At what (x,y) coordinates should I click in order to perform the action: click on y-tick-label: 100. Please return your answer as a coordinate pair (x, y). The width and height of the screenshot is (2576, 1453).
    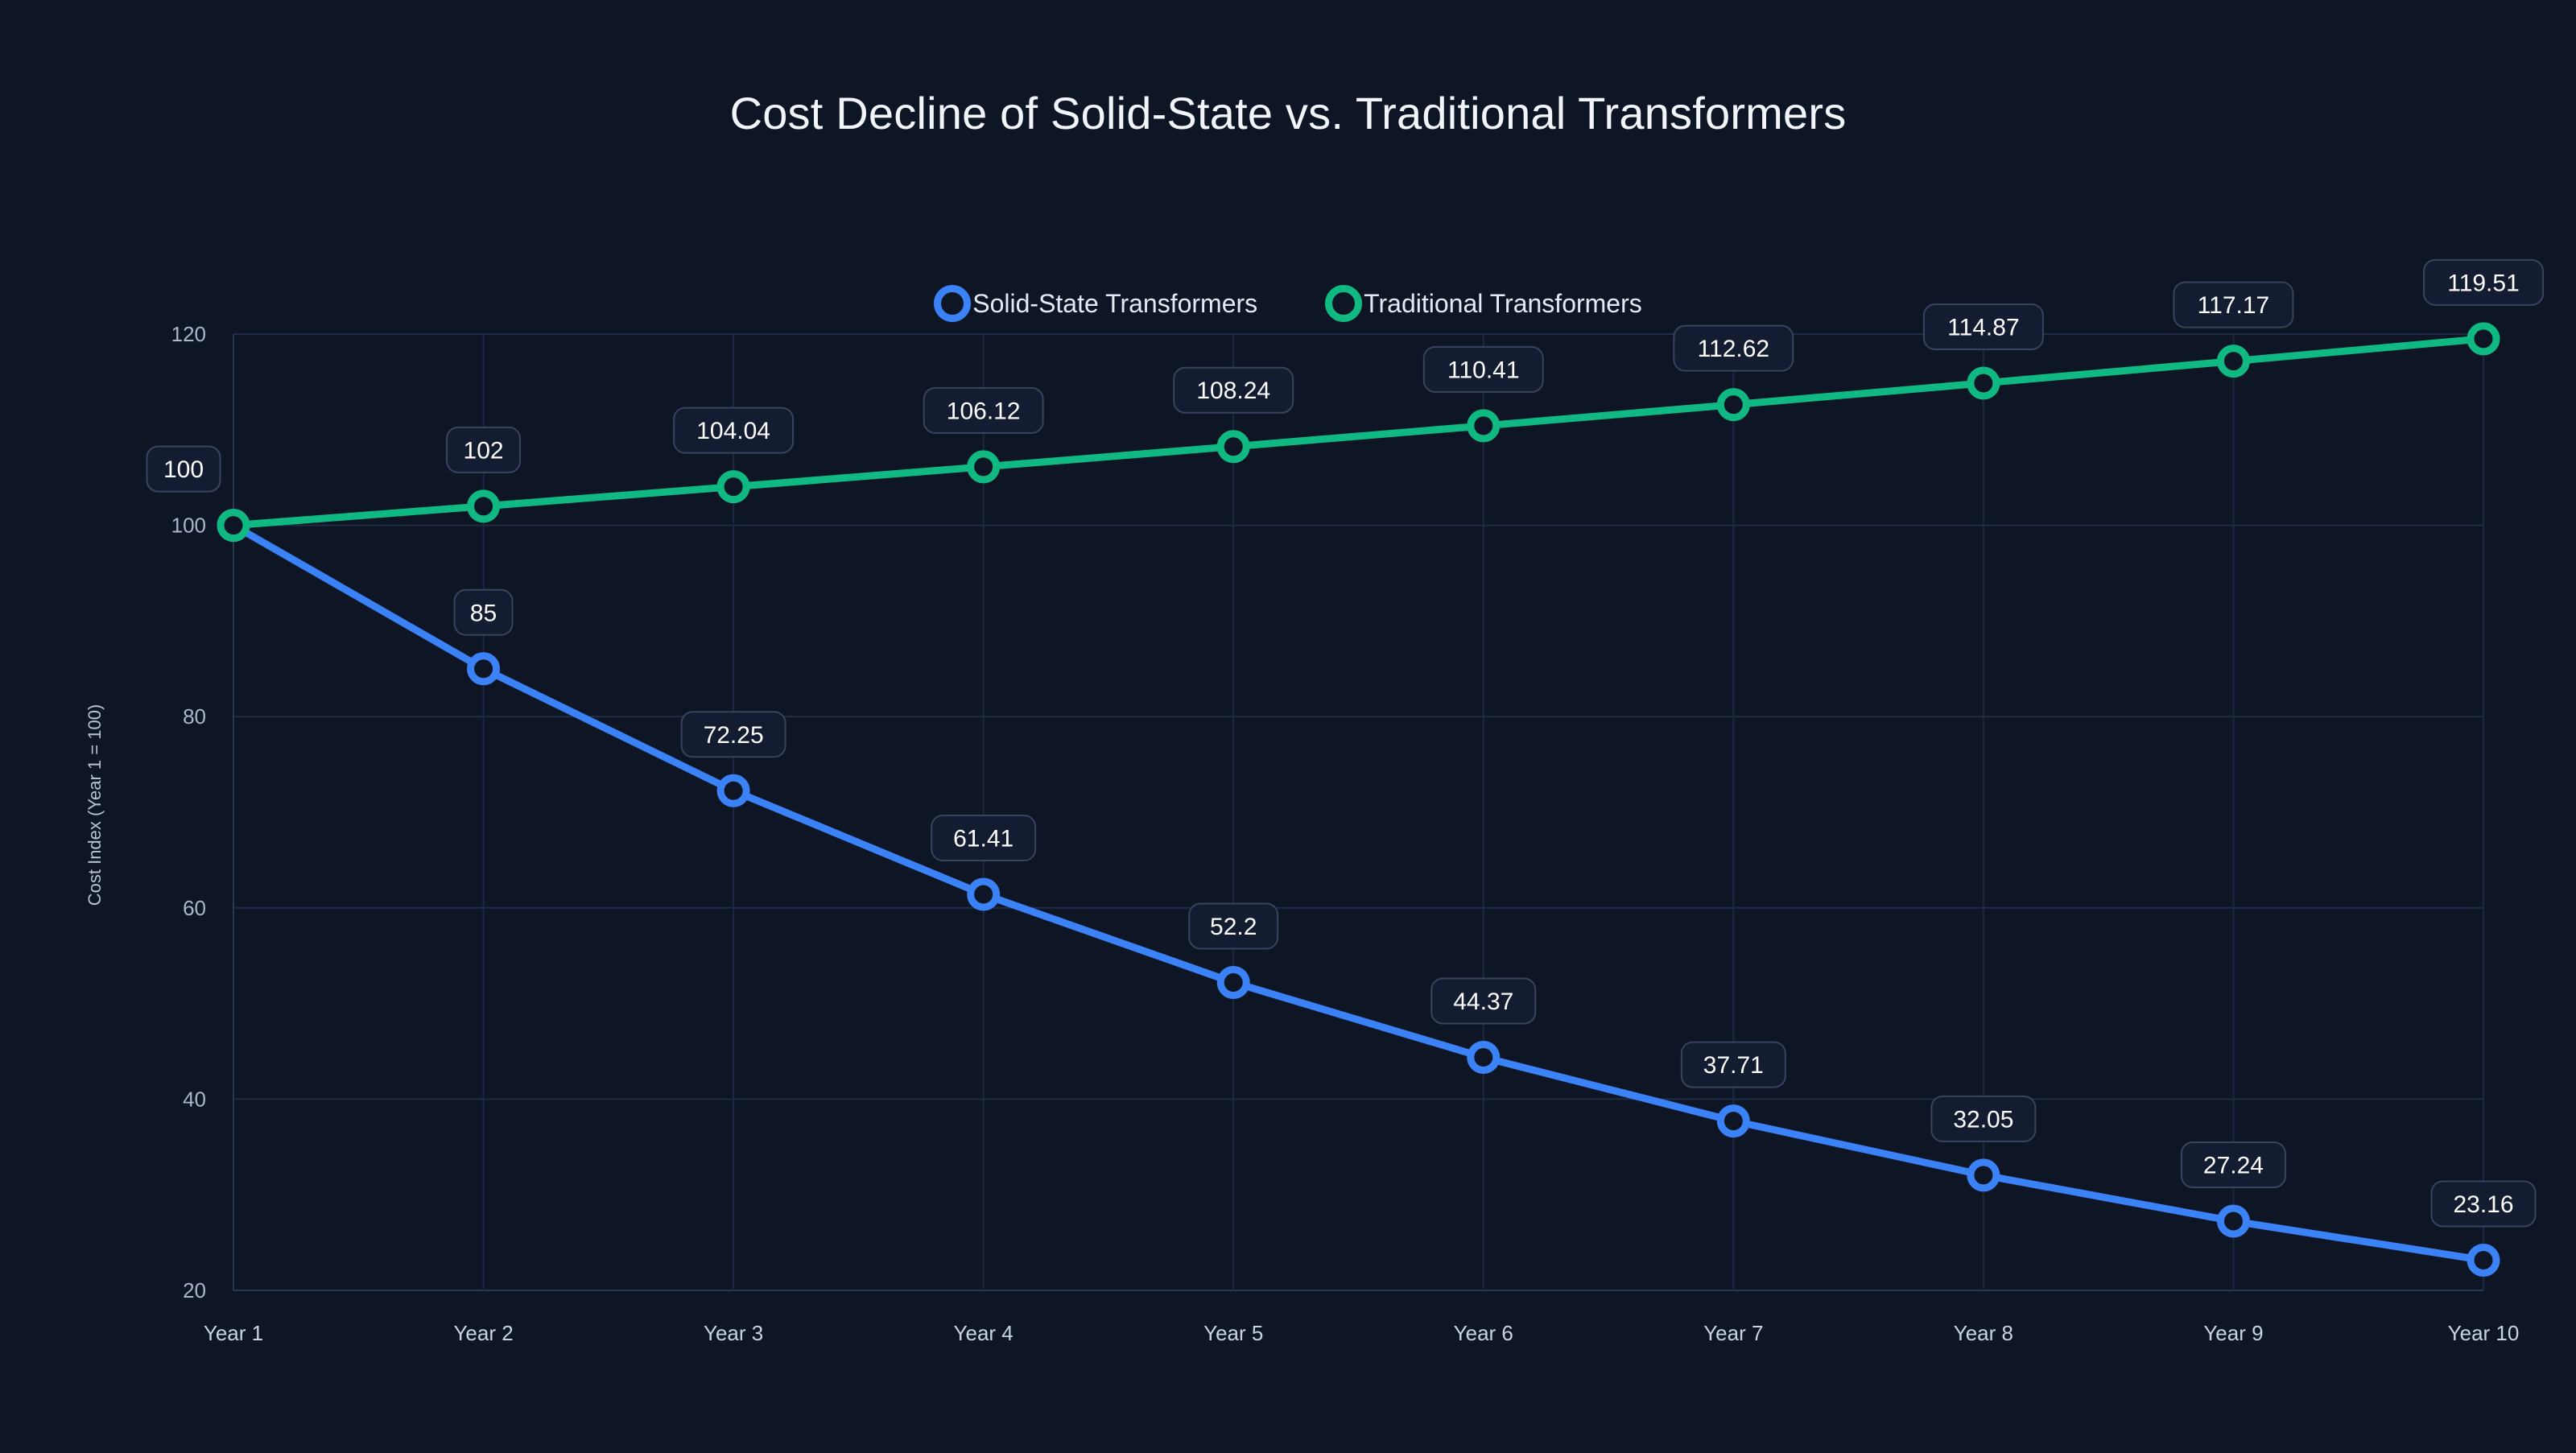
    Looking at the image, I should click on (188, 526).